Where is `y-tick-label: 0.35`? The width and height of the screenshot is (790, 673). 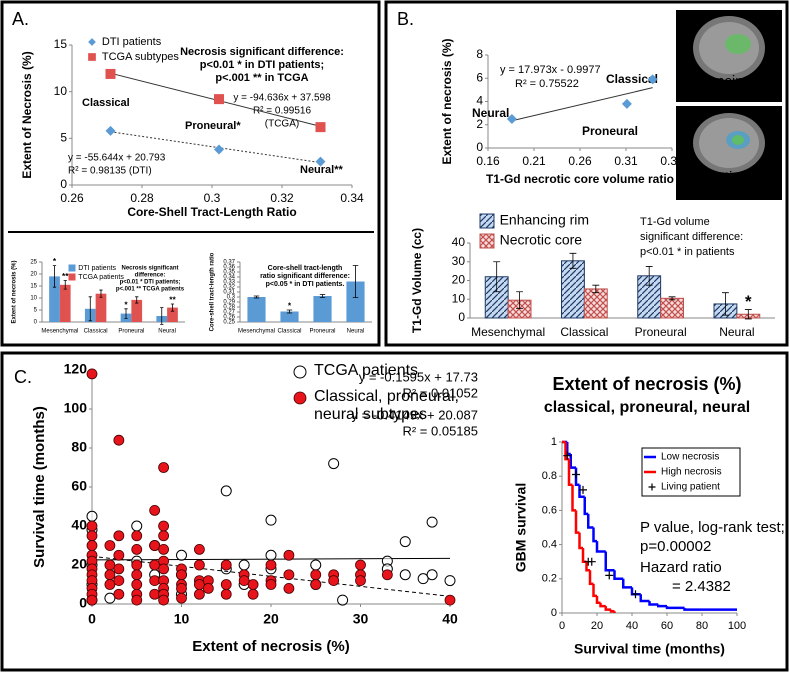
y-tick-label: 0.35 is located at coordinates (229, 273).